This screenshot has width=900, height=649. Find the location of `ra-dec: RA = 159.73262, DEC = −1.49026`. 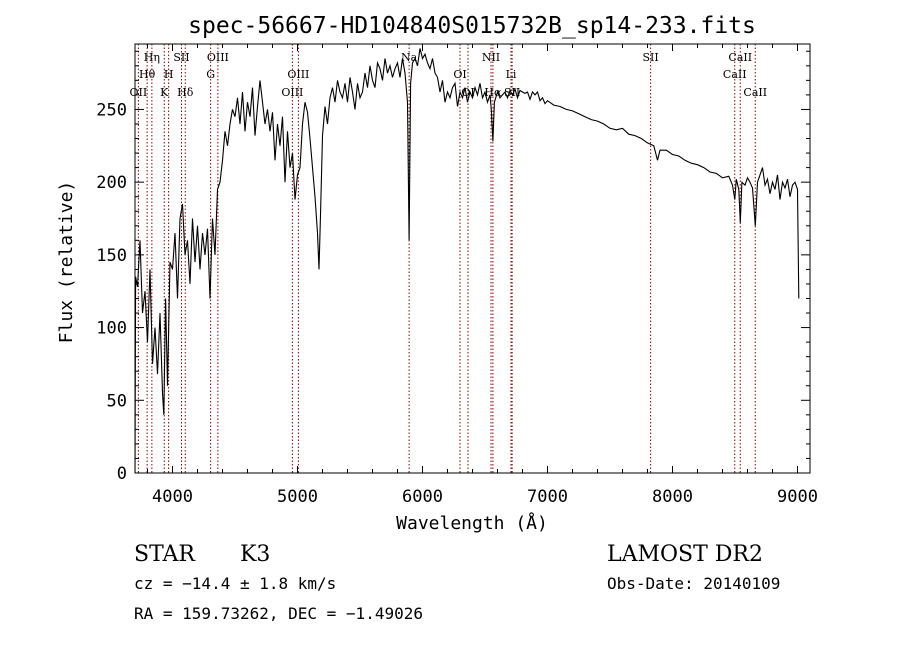

ra-dec: RA = 159.73262, DEC = −1.49026 is located at coordinates (278, 613).